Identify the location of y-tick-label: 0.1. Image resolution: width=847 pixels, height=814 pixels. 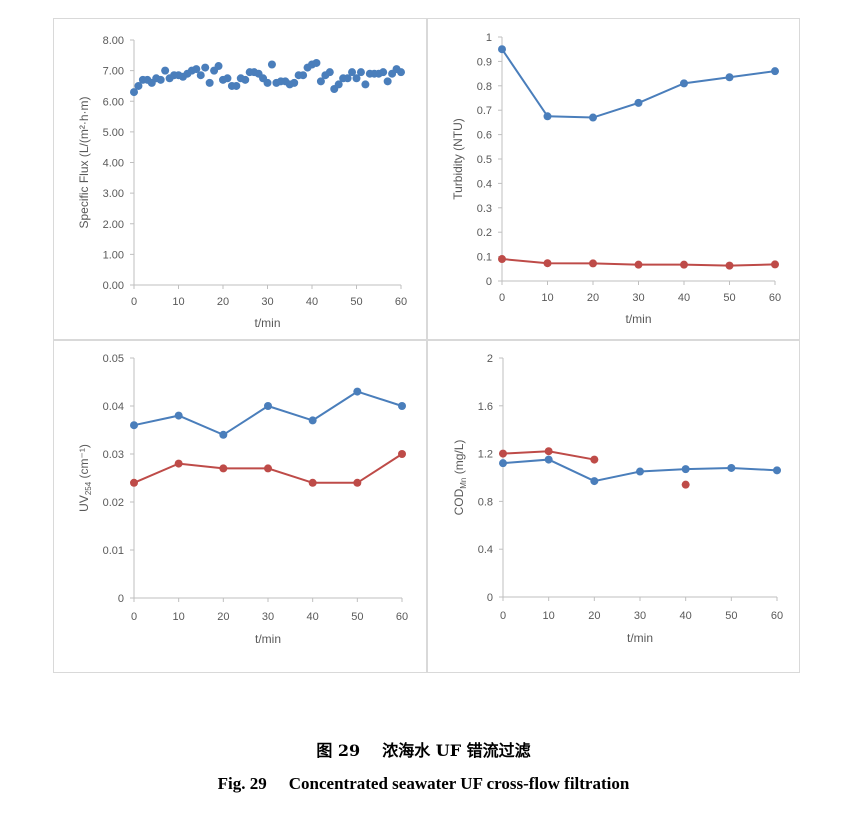
(484, 258).